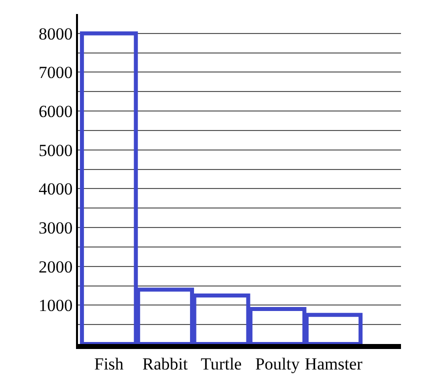 This screenshot has width=421, height=384. I want to click on y-tick-label: 5000, so click(55, 150).